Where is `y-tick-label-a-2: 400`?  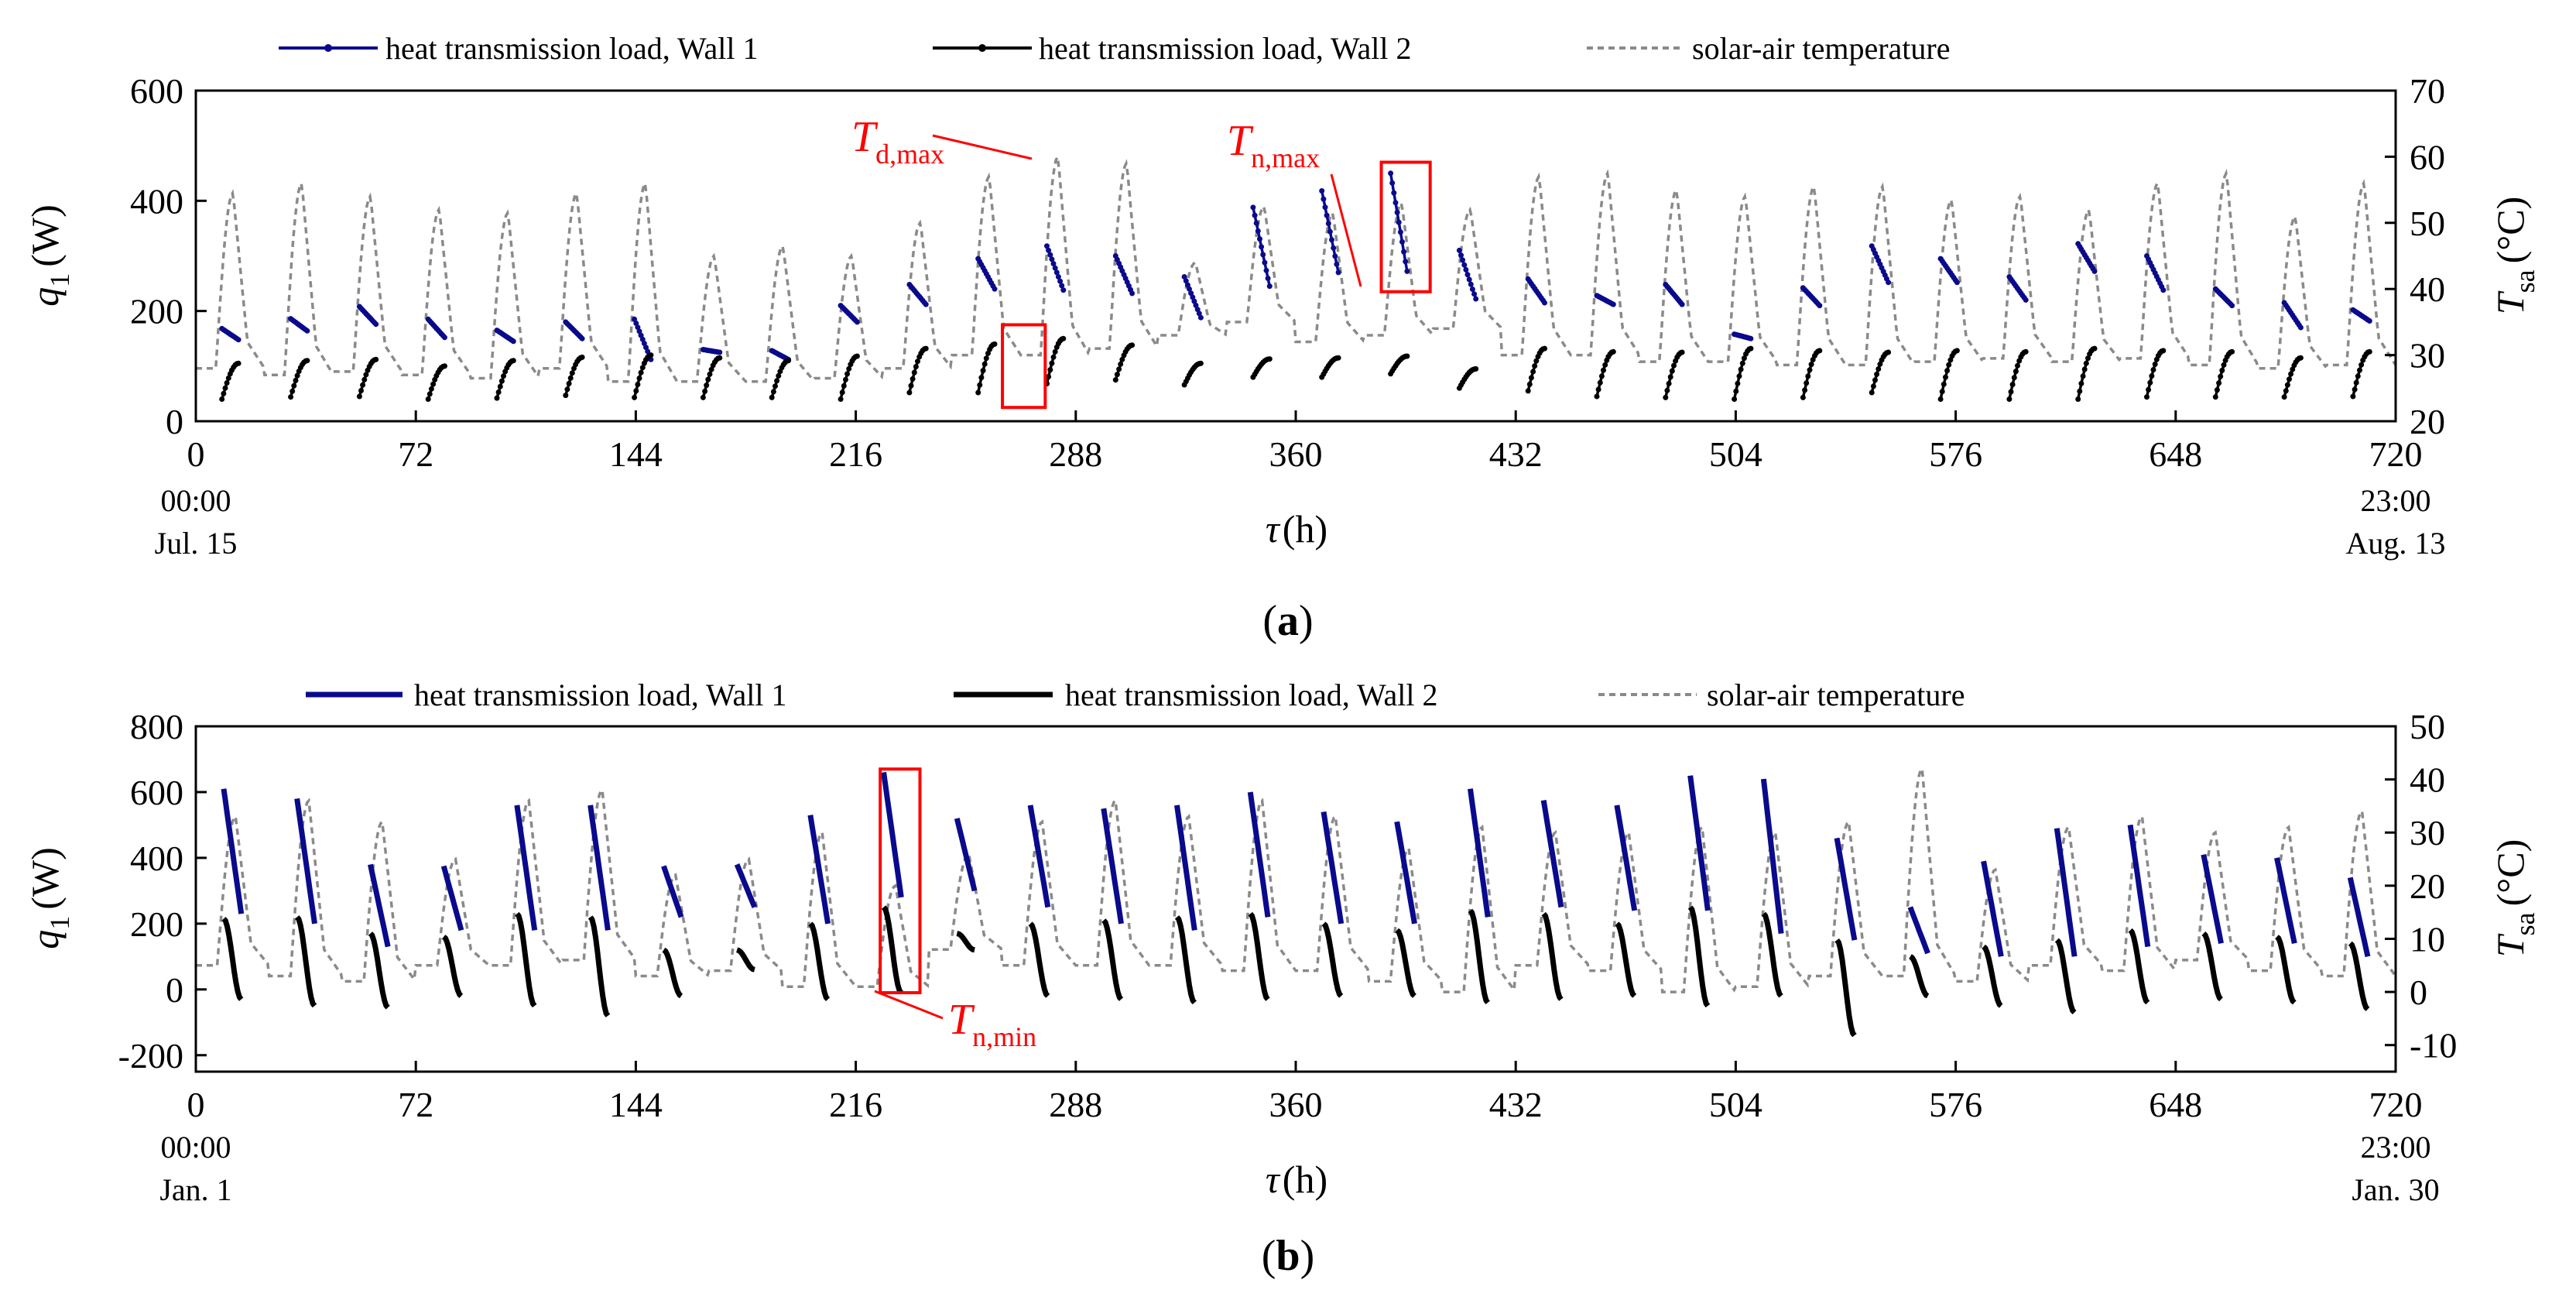
y-tick-label-a-2: 400 is located at coordinates (156, 201).